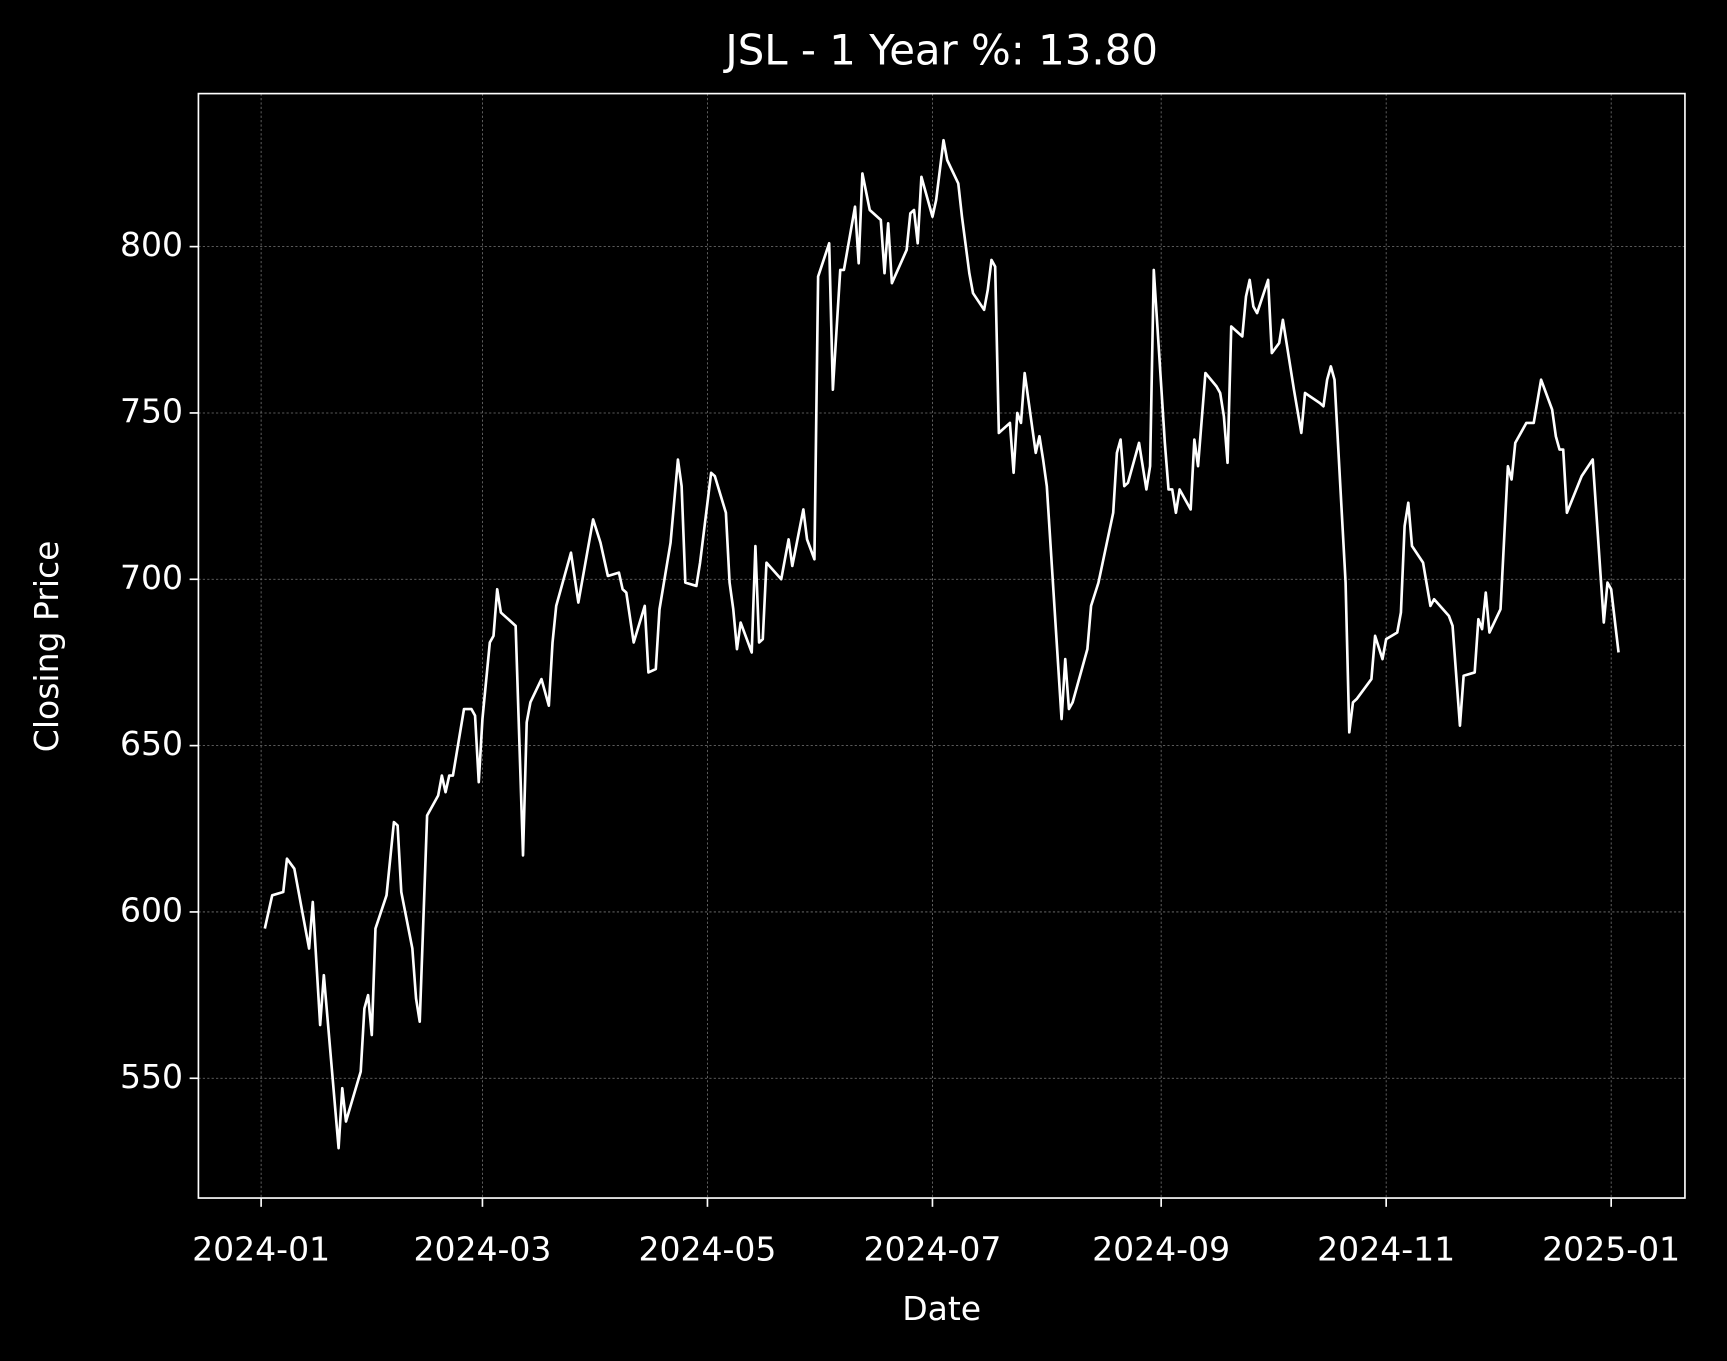 This screenshot has height=1361, width=1727. Describe the element at coordinates (151, 909) in the screenshot. I see `y-tick-label: 600` at that location.